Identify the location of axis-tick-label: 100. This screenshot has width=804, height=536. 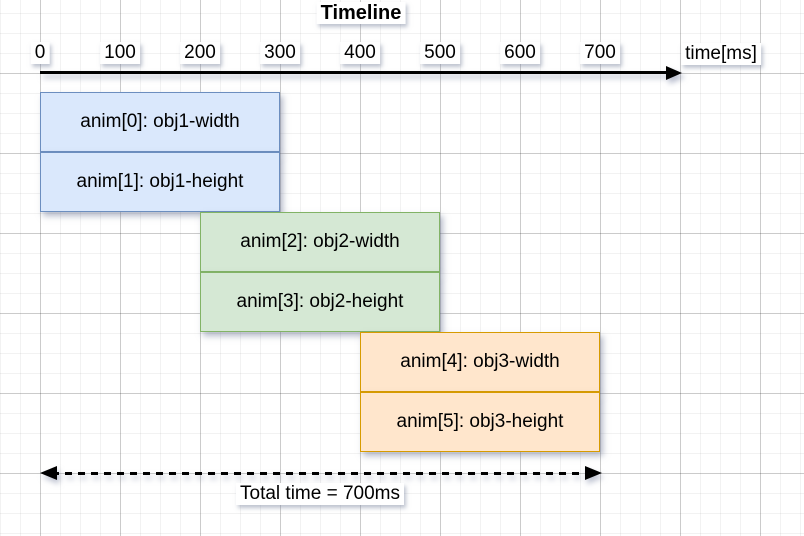
(120, 53).